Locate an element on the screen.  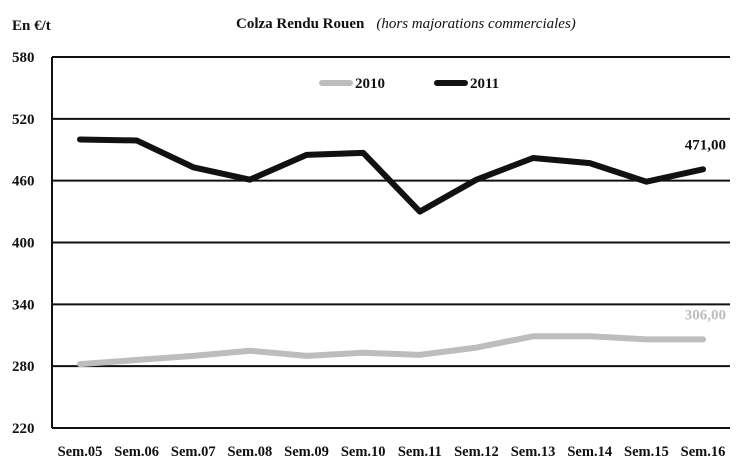
end-labels: 306,00 471,00 is located at coordinates (705, 230).